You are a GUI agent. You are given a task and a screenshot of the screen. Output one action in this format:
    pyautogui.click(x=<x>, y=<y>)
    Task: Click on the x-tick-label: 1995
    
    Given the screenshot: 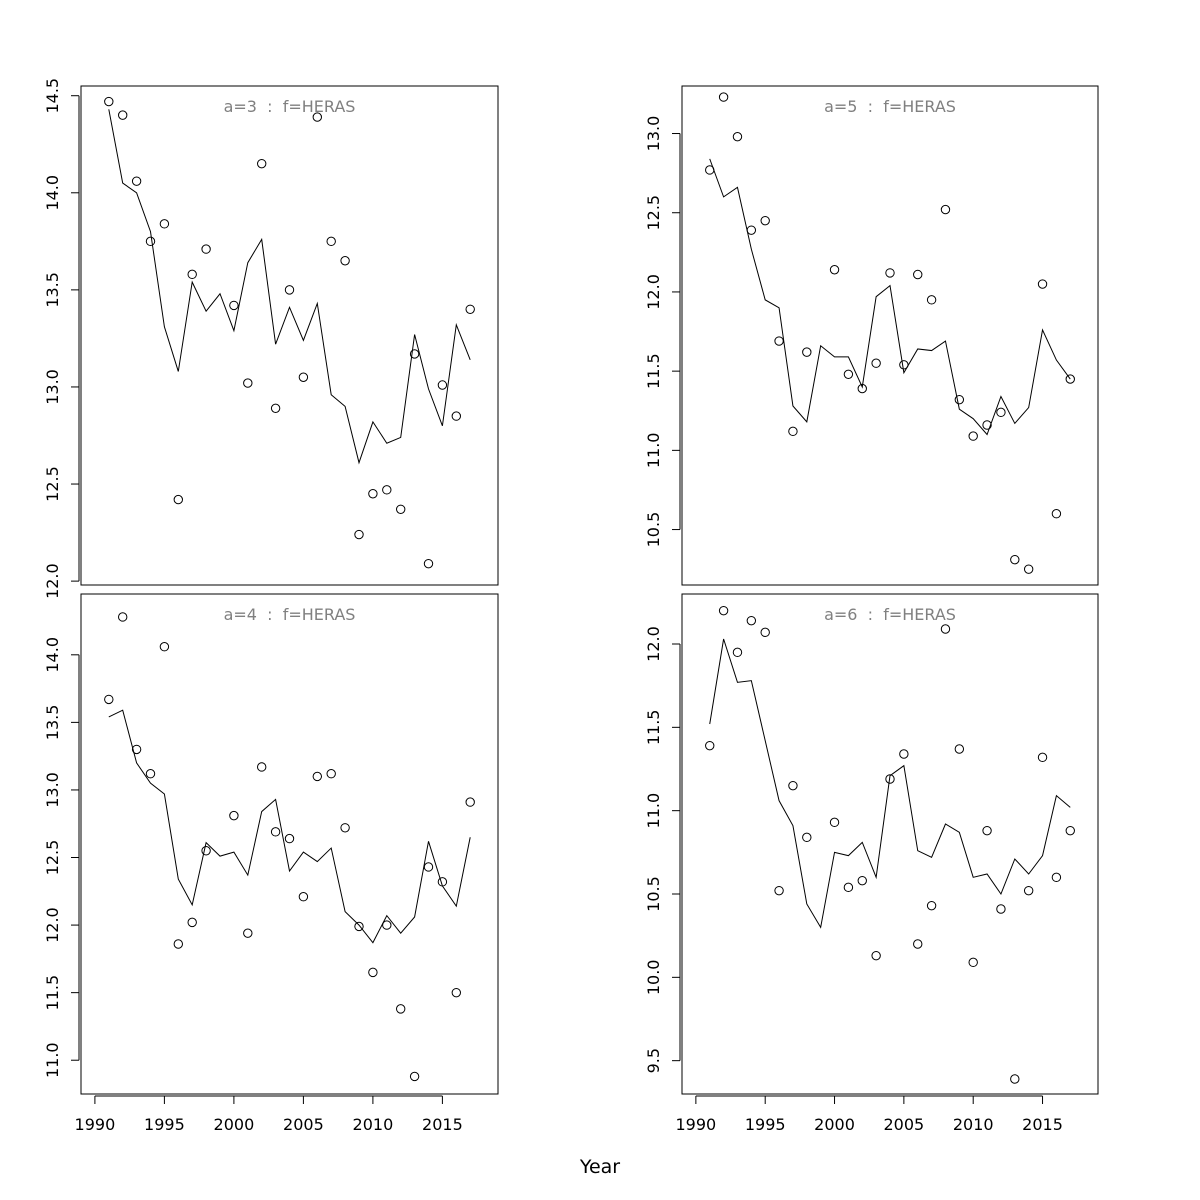 What is the action you would take?
    pyautogui.click(x=765, y=1124)
    